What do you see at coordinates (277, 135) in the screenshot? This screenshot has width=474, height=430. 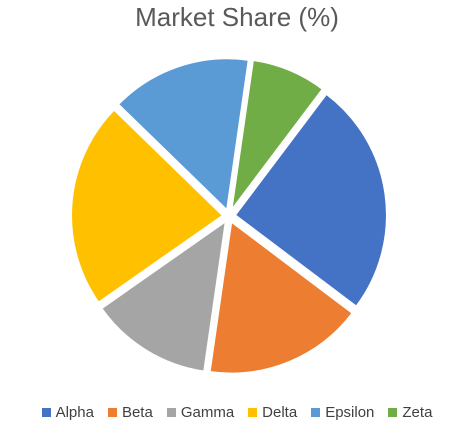 I see `pie-slice-zeta` at bounding box center [277, 135].